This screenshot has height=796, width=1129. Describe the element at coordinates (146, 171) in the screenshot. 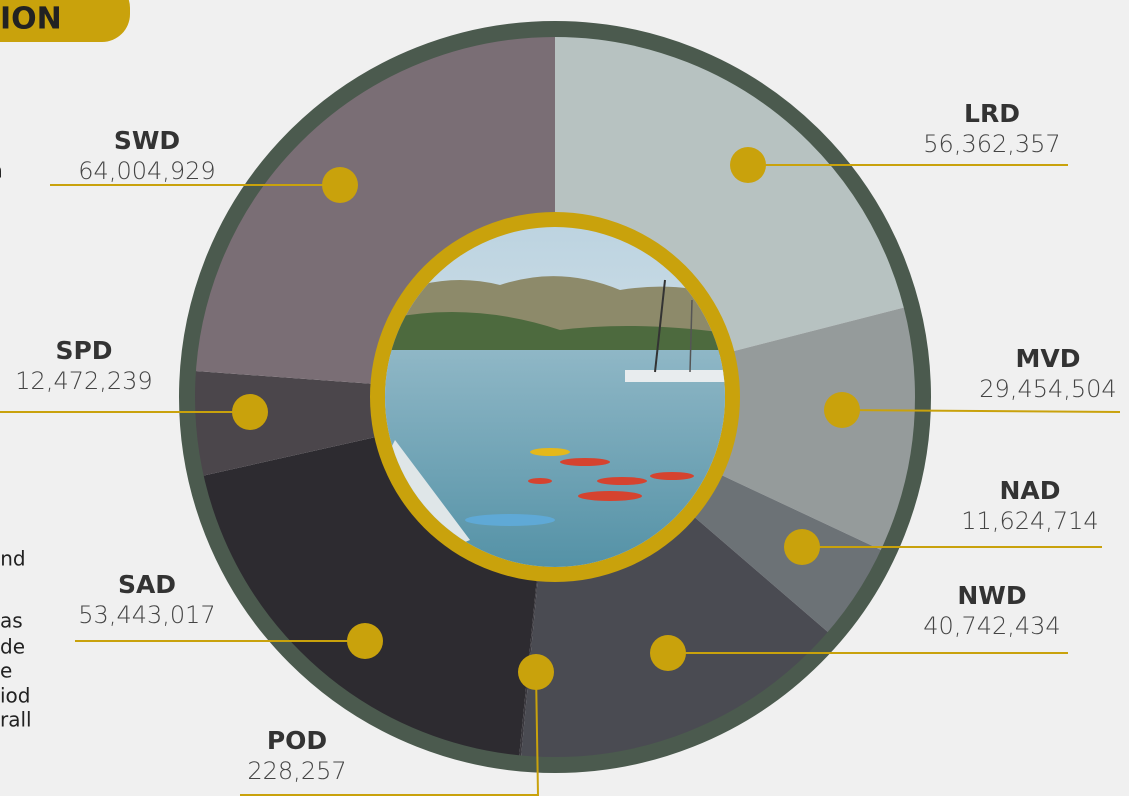

I see `slice-value: 64,004,929` at that location.